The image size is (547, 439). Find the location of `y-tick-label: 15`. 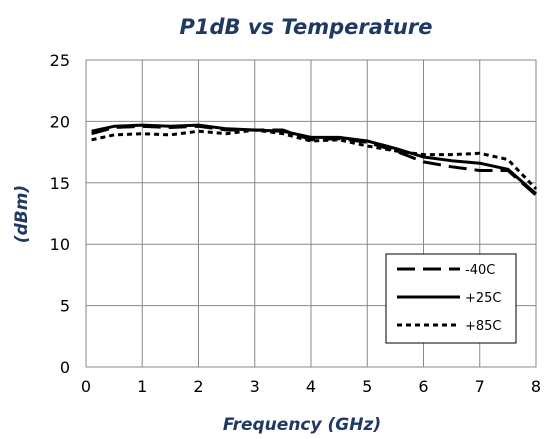

y-tick-label: 15 is located at coordinates (60, 183).